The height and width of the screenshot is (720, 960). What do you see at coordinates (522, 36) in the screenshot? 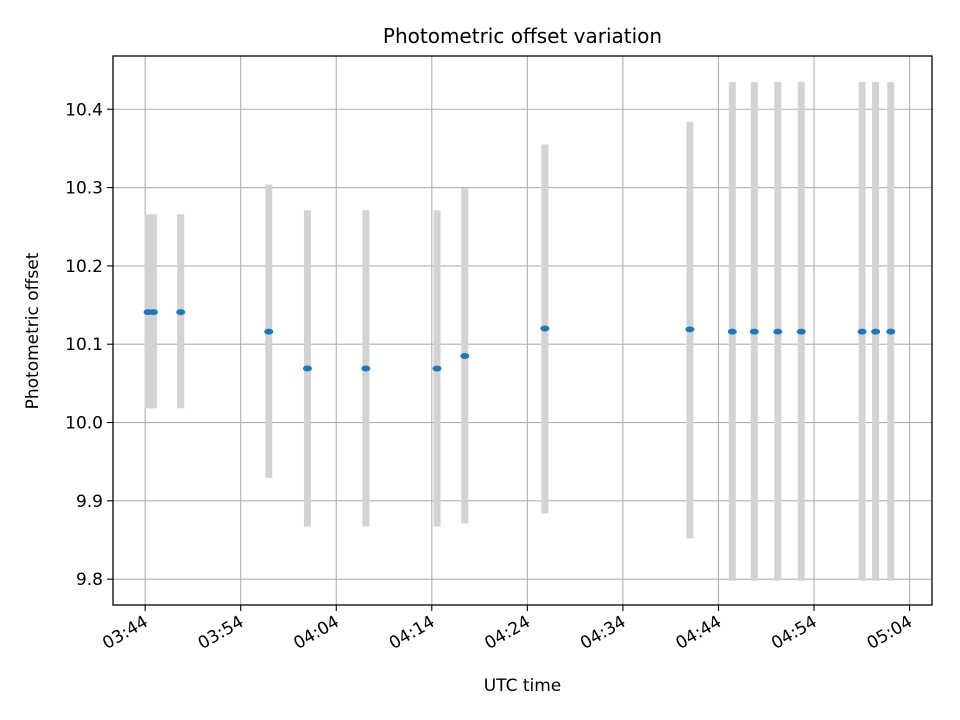
I see `chart-title: Photometric offset variation` at bounding box center [522, 36].